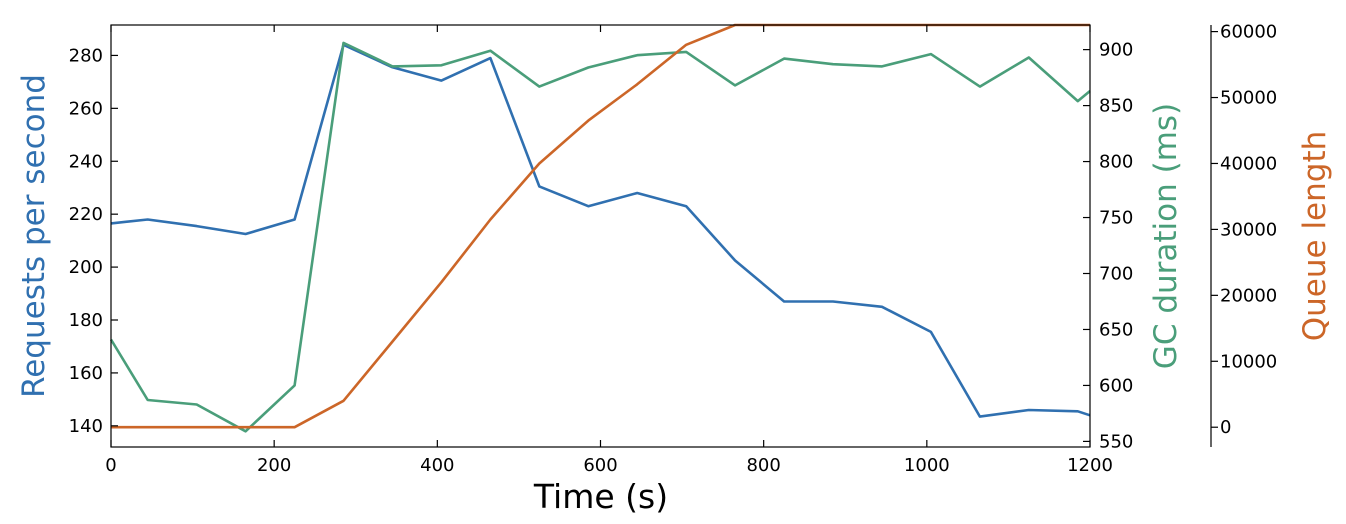  What do you see at coordinates (600, 465) in the screenshot?
I see `x-tick-label: 600` at bounding box center [600, 465].